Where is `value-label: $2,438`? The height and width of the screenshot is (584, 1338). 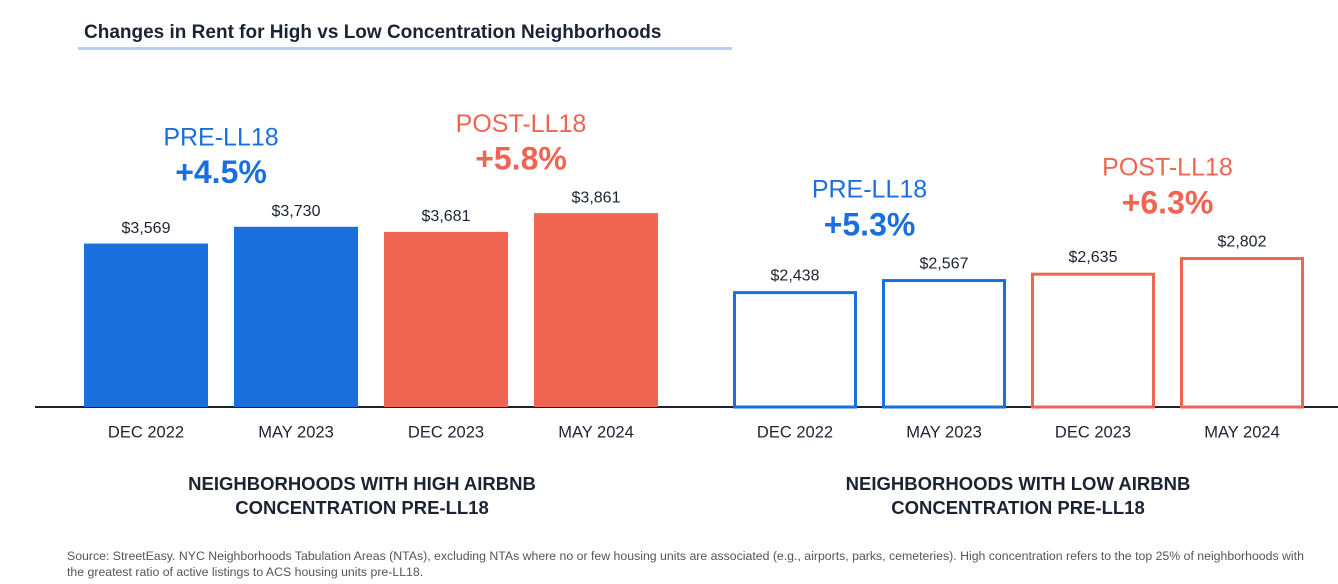 value-label: $2,438 is located at coordinates (795, 275).